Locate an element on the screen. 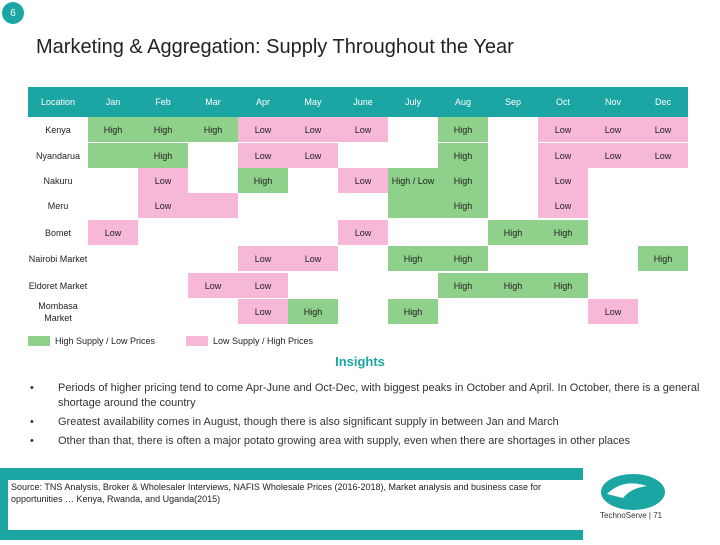 This screenshot has width=720, height=545. row-location: Eldoret Market is located at coordinates (58, 286).